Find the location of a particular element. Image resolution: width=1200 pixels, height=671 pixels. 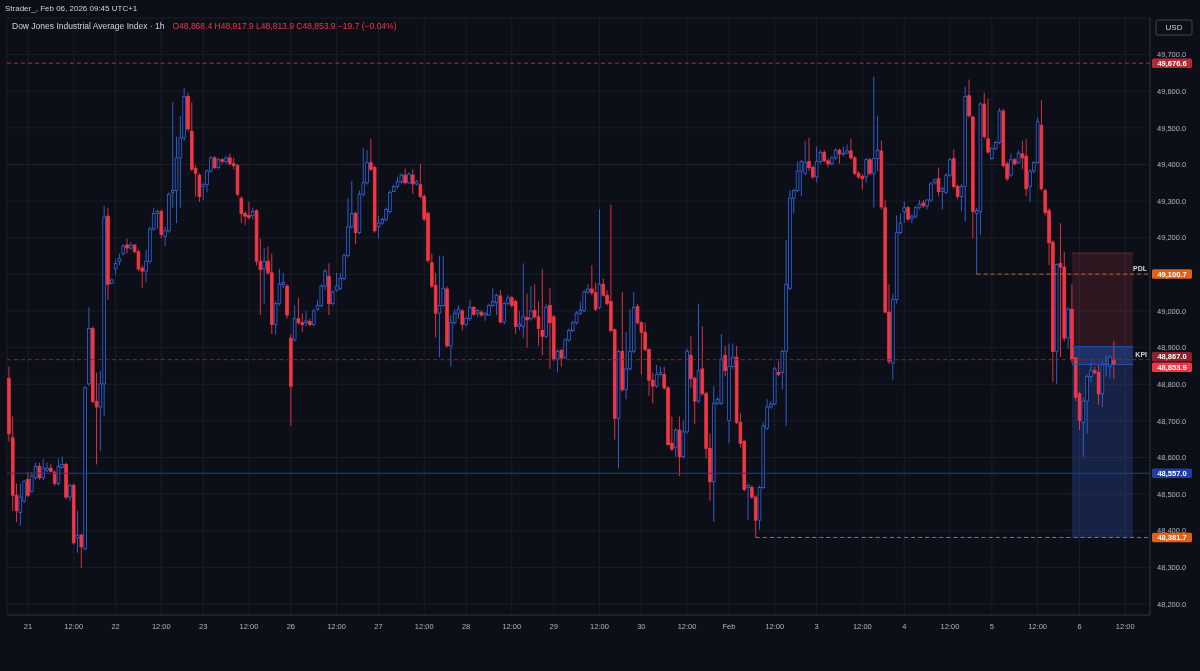

chart-subtitle: O48,868.4 H48,917.9 L48,813.9 C48,853.9 −19.7 (−0.04%) is located at coordinates (284, 26).